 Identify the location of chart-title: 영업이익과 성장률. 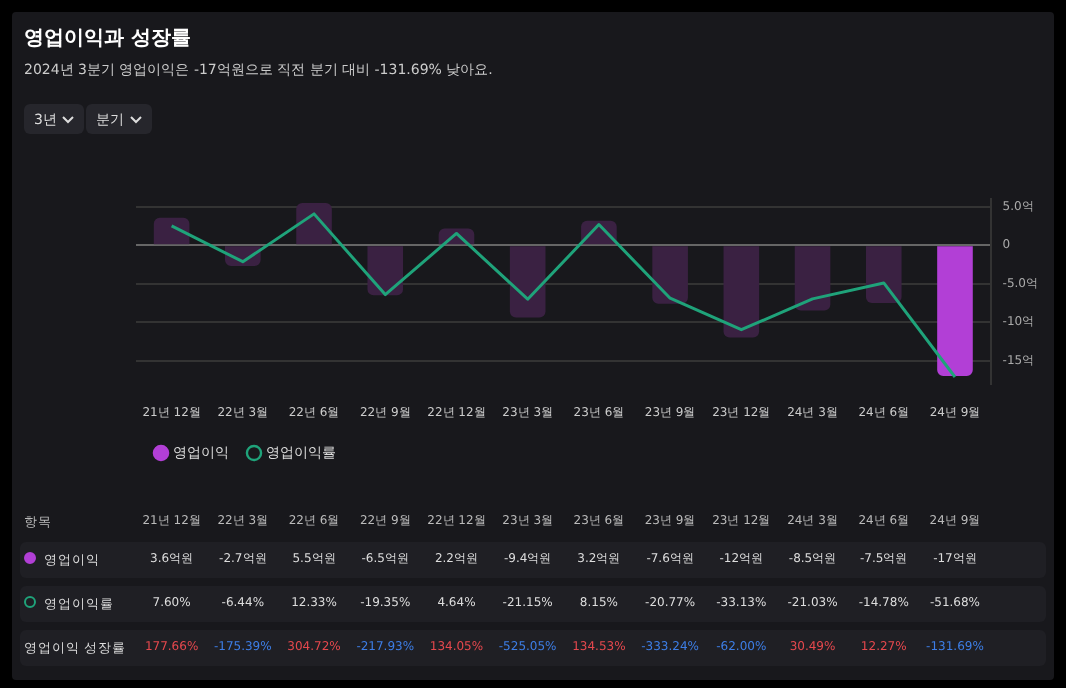
(107, 39).